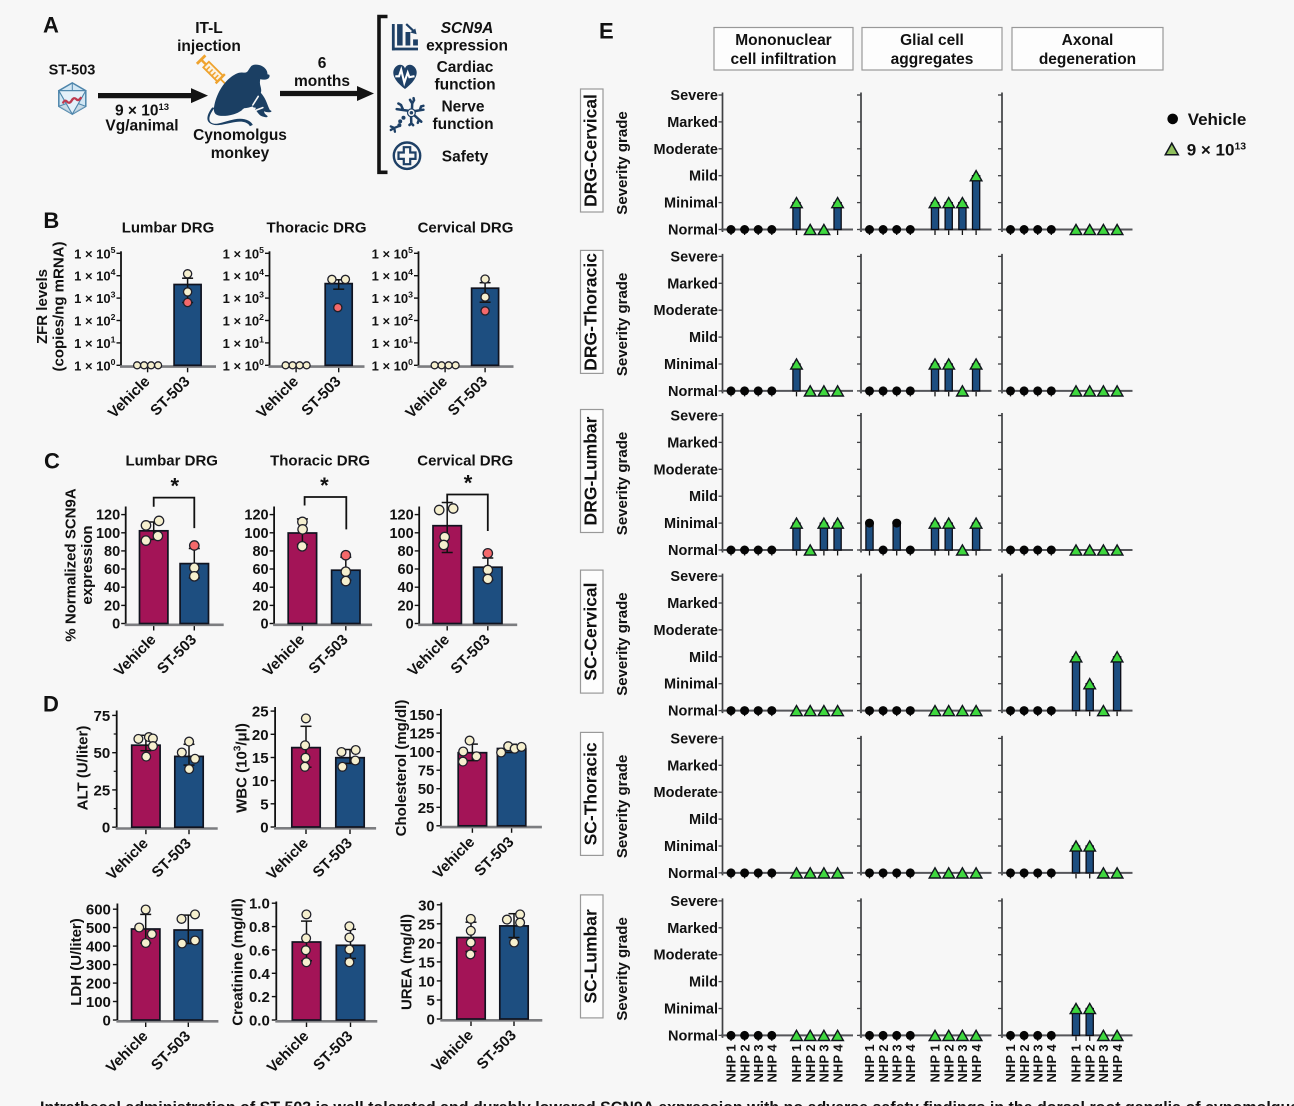  What do you see at coordinates (462, 124) in the screenshot?
I see `svg-text: function` at bounding box center [462, 124].